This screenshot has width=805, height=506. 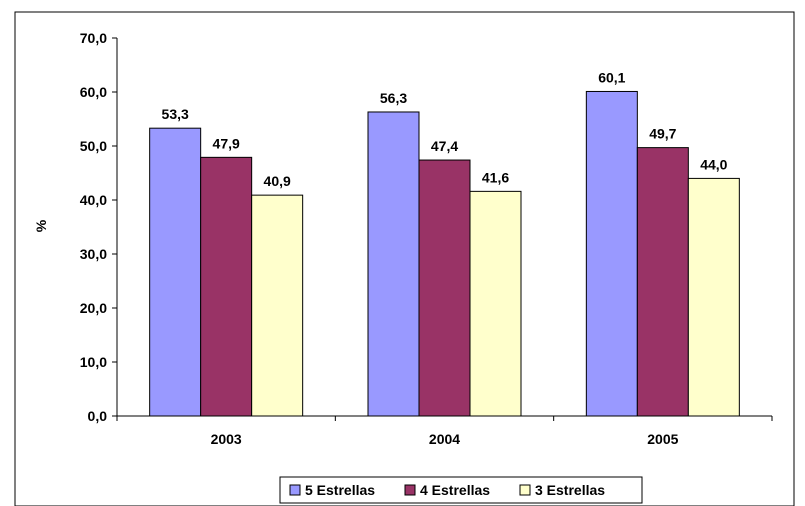 What do you see at coordinates (175, 272) in the screenshot?
I see `bar-5-estrellas-2003` at bounding box center [175, 272].